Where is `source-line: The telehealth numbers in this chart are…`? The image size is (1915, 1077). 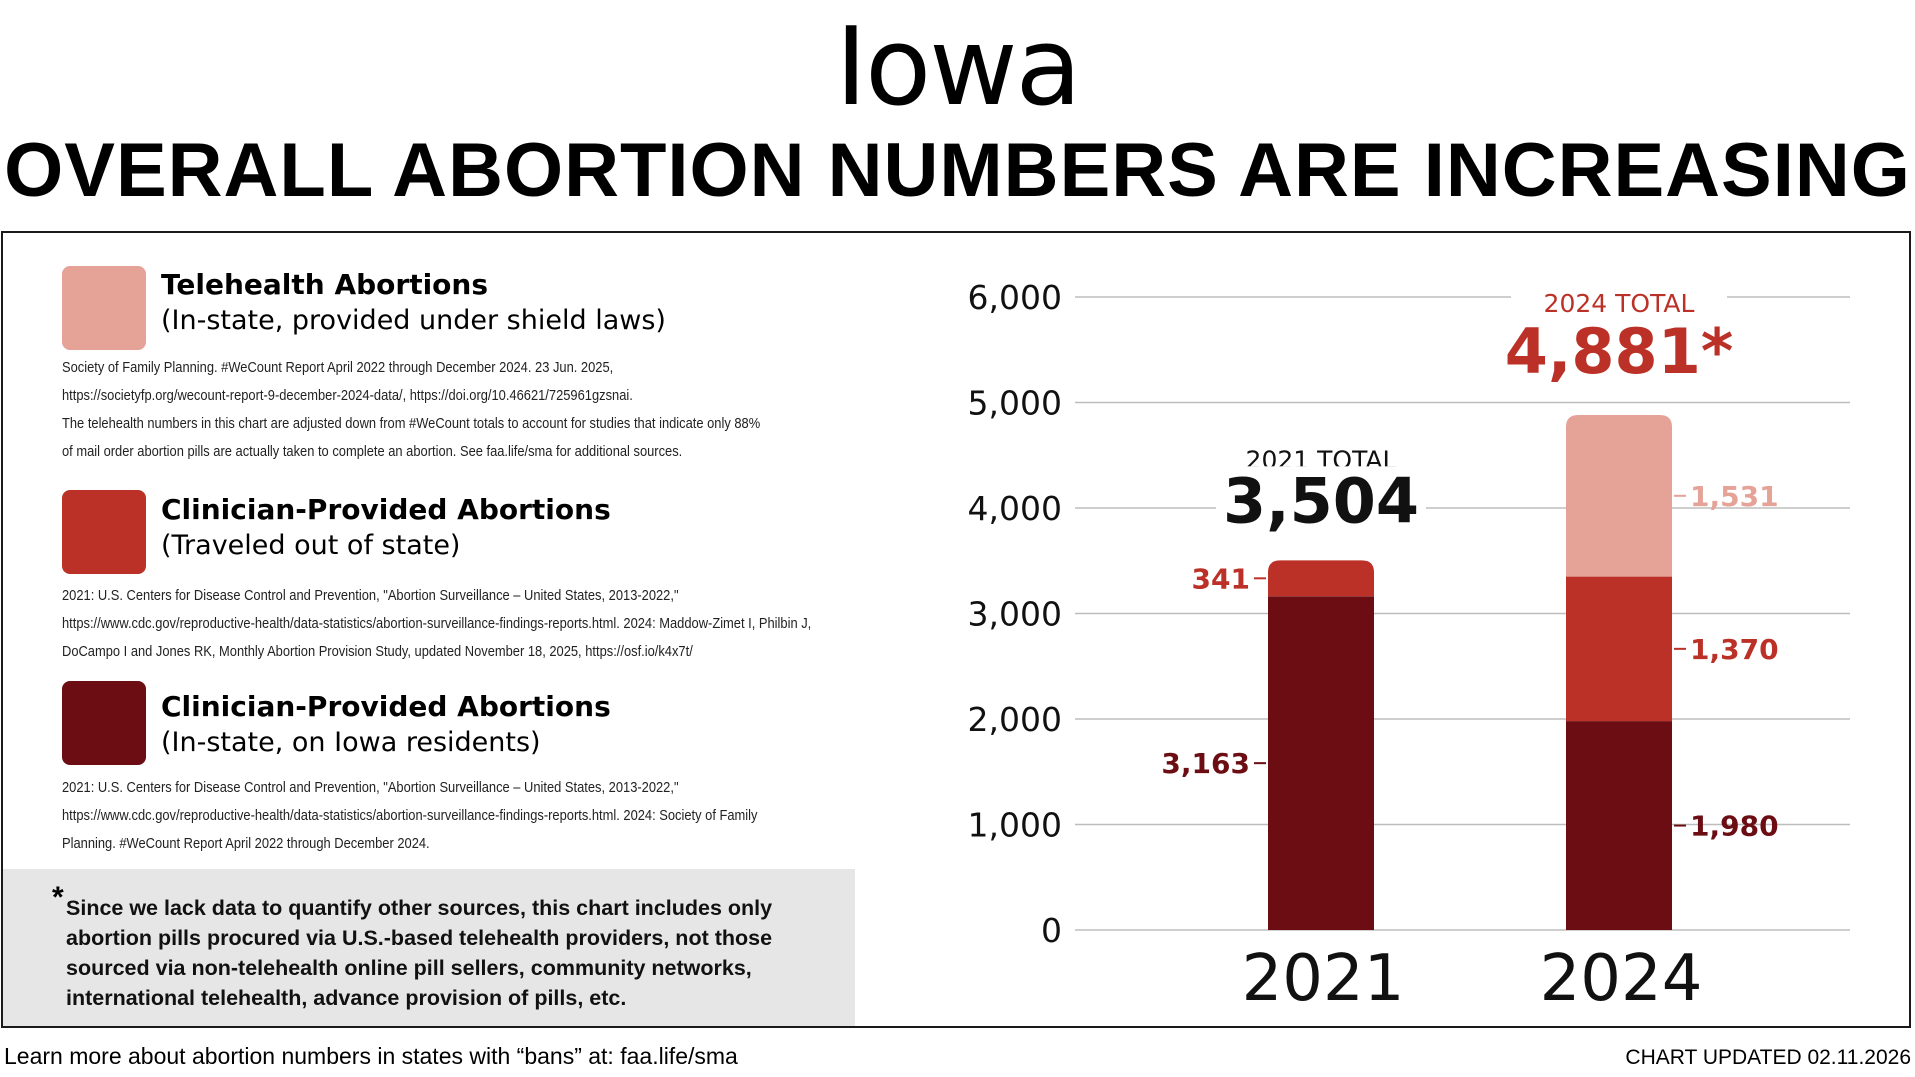
source-line: The telehealth numbers in this chart are… is located at coordinates (411, 423).